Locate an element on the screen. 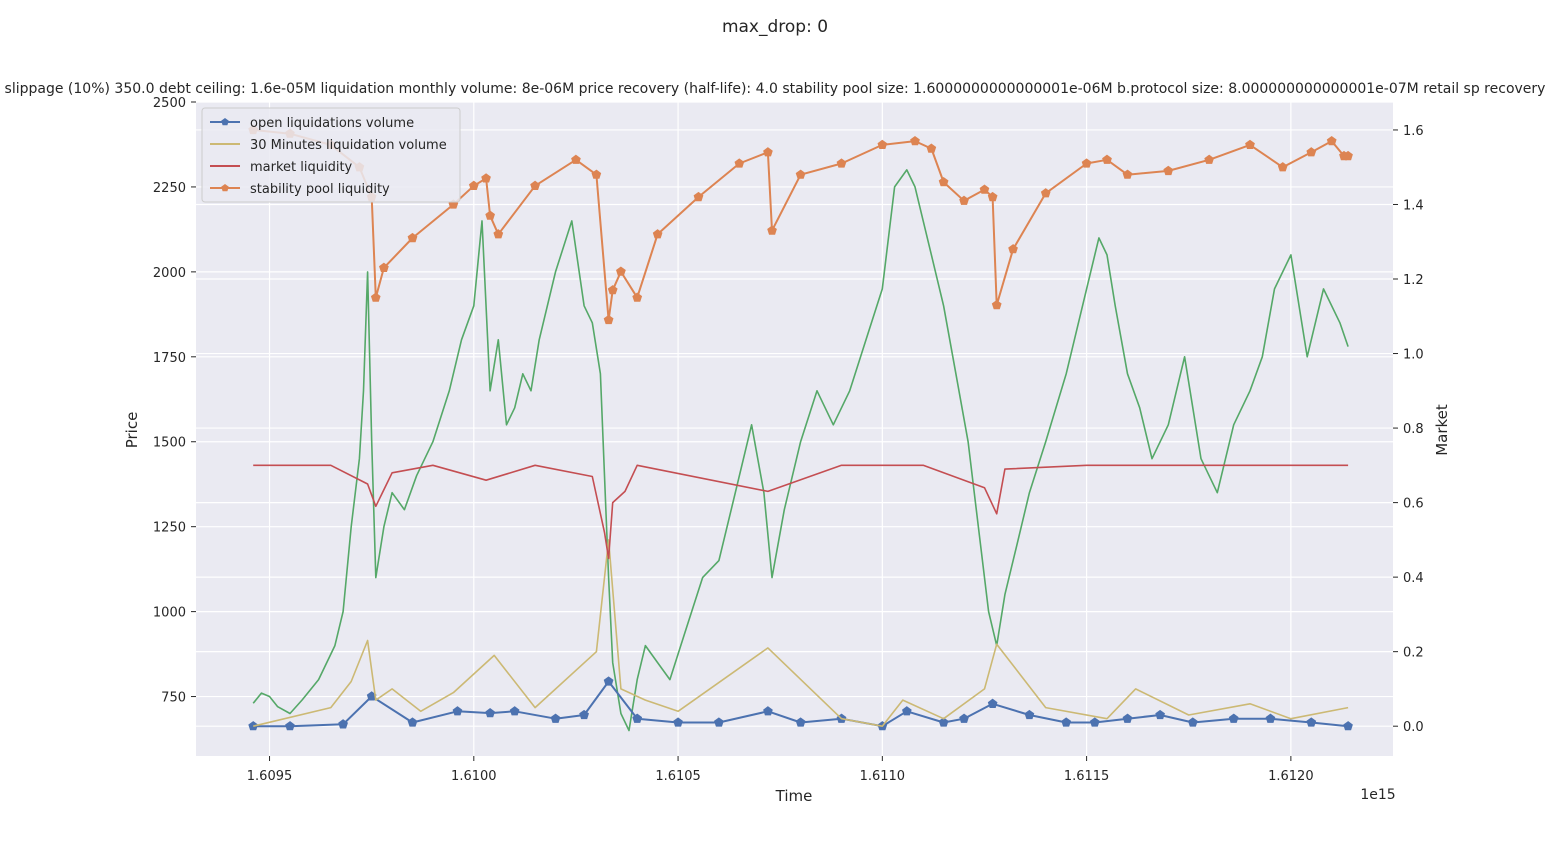  y-left-tick-label-0: 750 is located at coordinates (173, 698).